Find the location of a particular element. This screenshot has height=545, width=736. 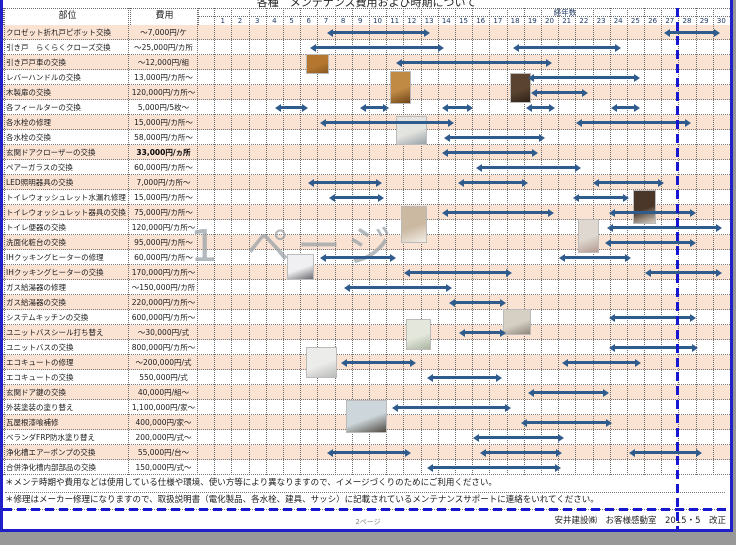

ih-cooker-photo is located at coordinates (300, 267).